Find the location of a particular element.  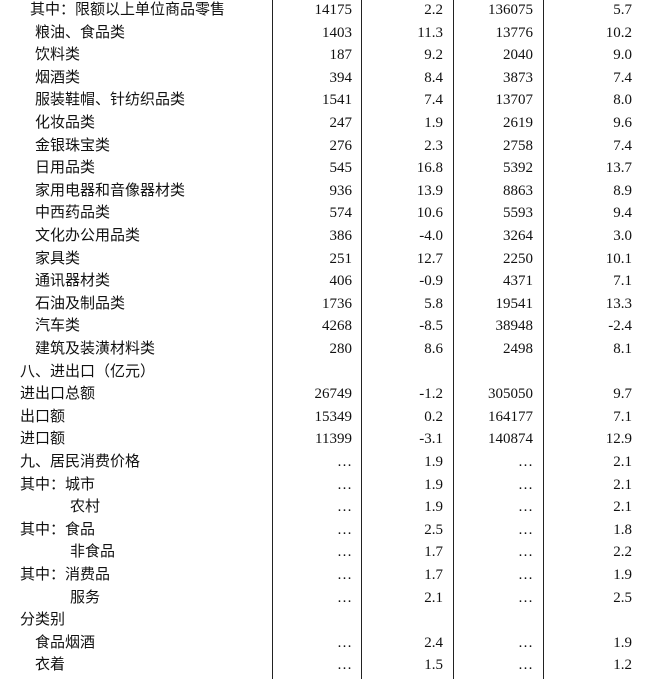

cell-value: 8.9 is located at coordinates (622, 190).